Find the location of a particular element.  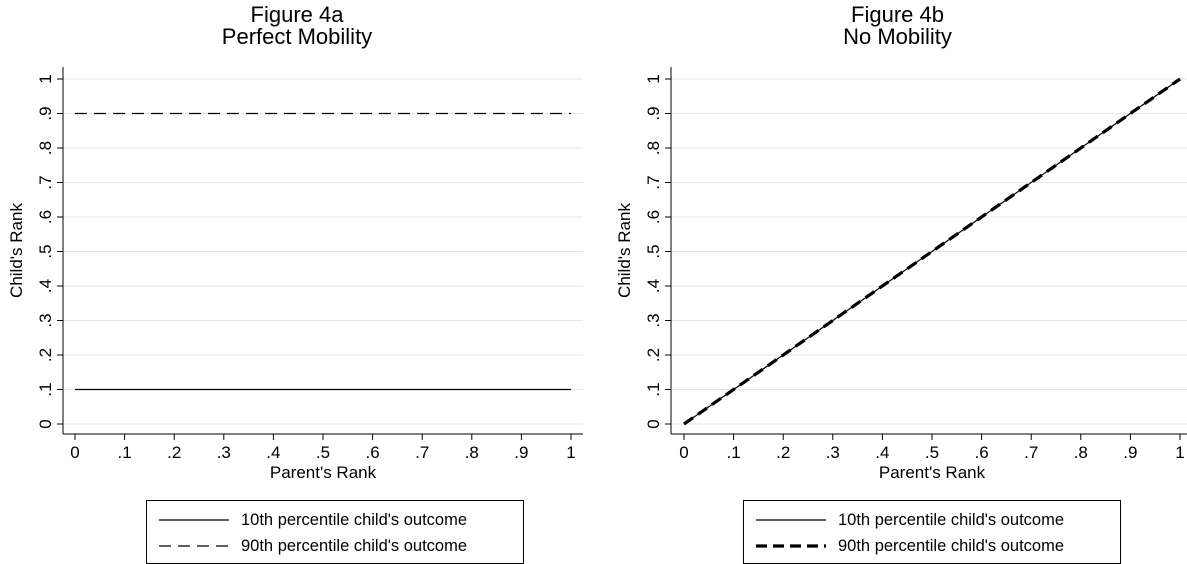

chart-title: Figure 4a is located at coordinates (297, 14).